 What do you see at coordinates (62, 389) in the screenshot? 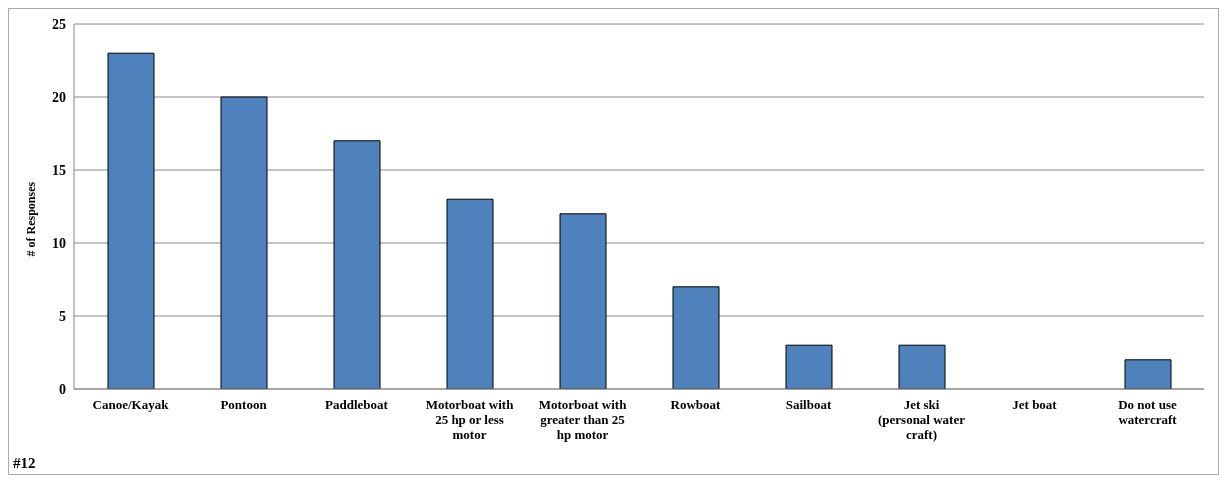
I see `y-tick-label: 0` at bounding box center [62, 389].